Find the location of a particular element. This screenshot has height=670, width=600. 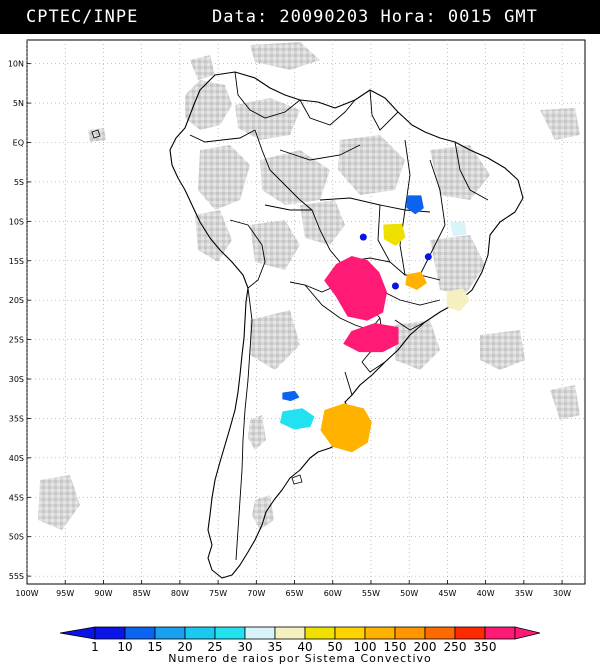

legend-arrow-right is located at coordinates (527, 633).